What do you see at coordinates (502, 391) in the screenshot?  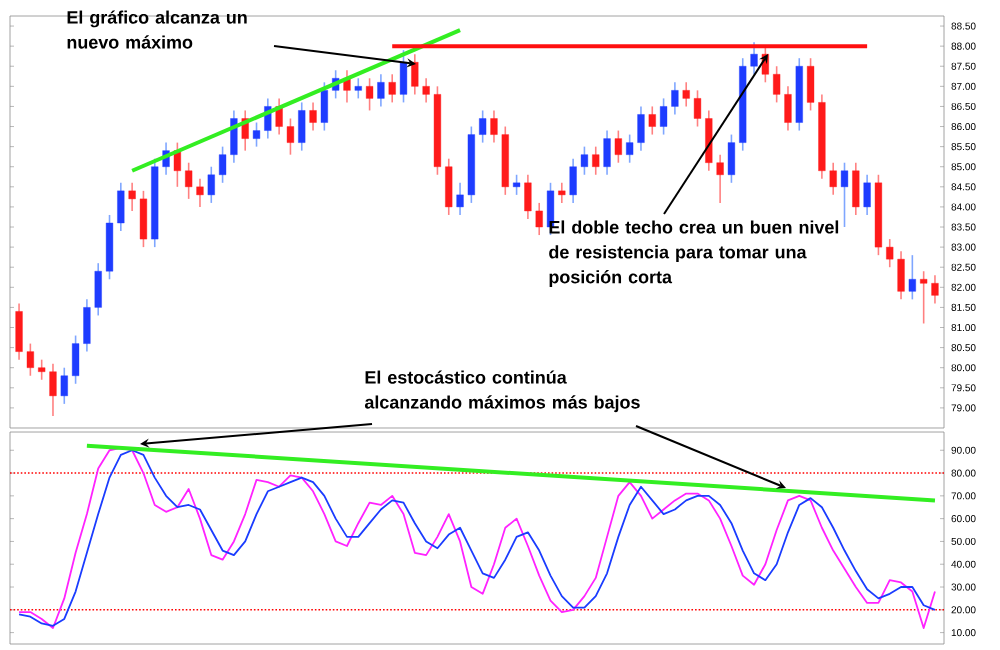 I see `annotation: El estocástico continúa alcanzando máximos más bajos` at bounding box center [502, 391].